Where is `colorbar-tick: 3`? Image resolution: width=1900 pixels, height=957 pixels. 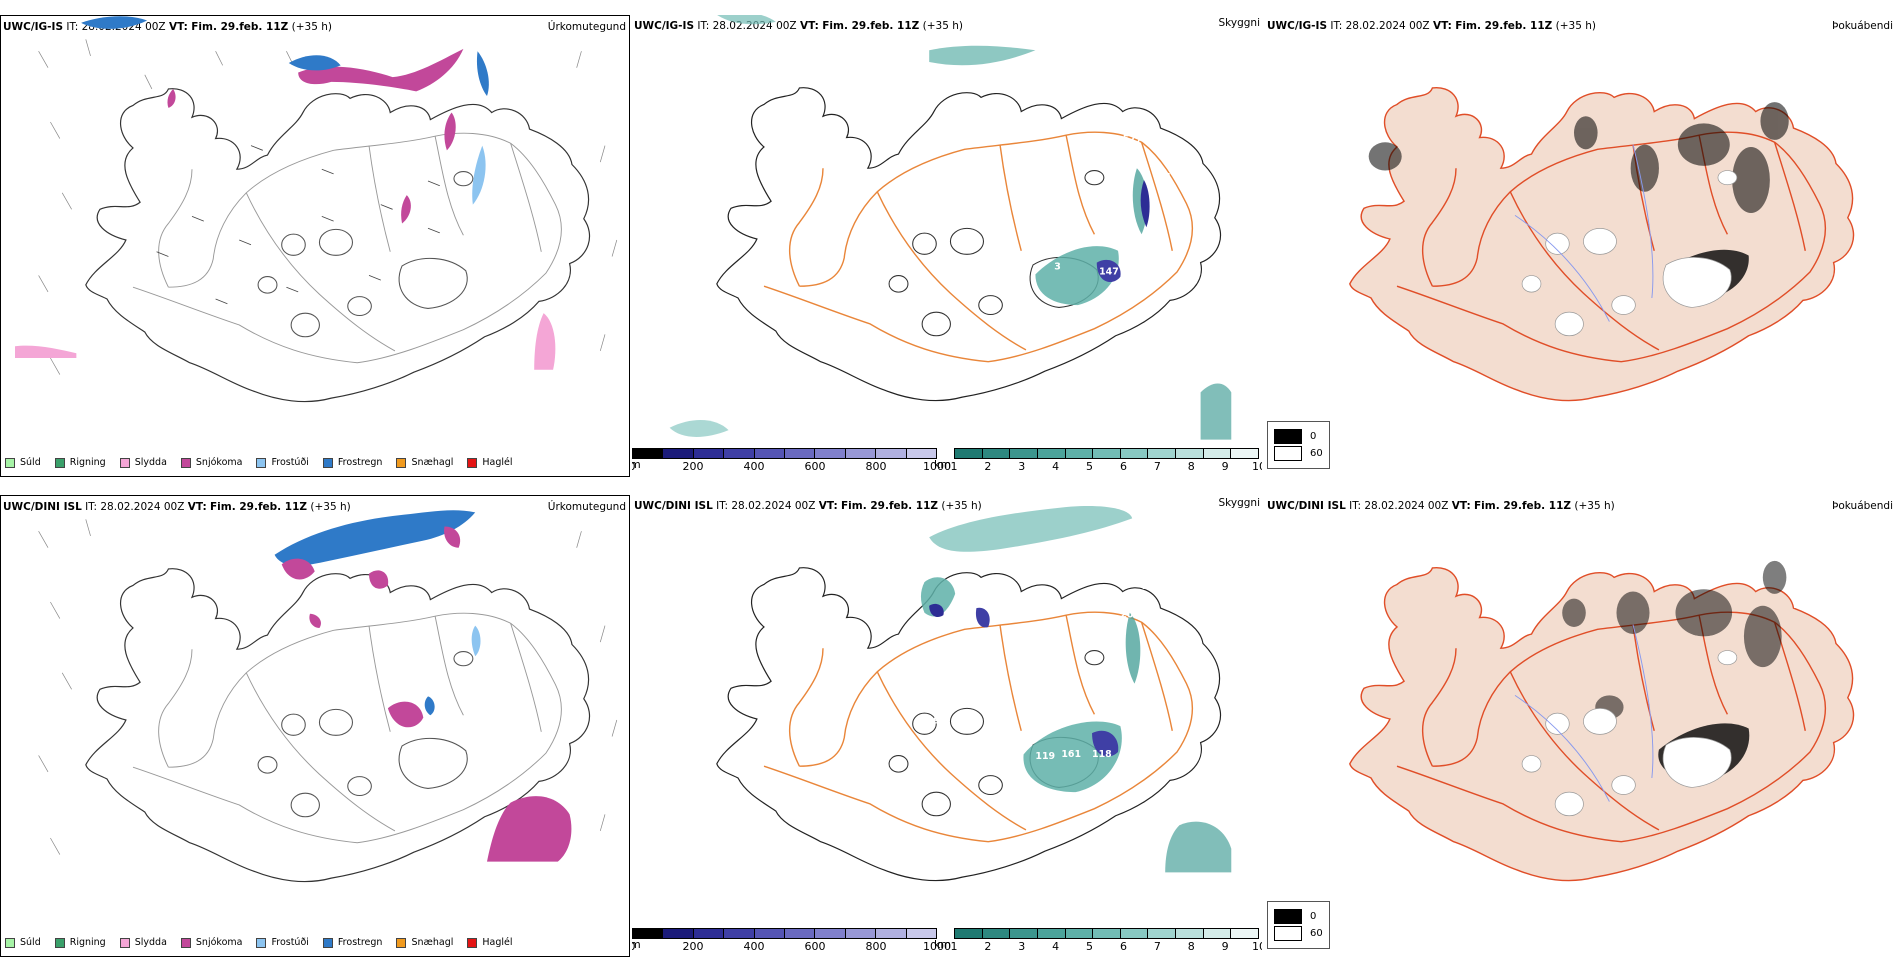
colorbar-tick: 3 is located at coordinates (1022, 466).